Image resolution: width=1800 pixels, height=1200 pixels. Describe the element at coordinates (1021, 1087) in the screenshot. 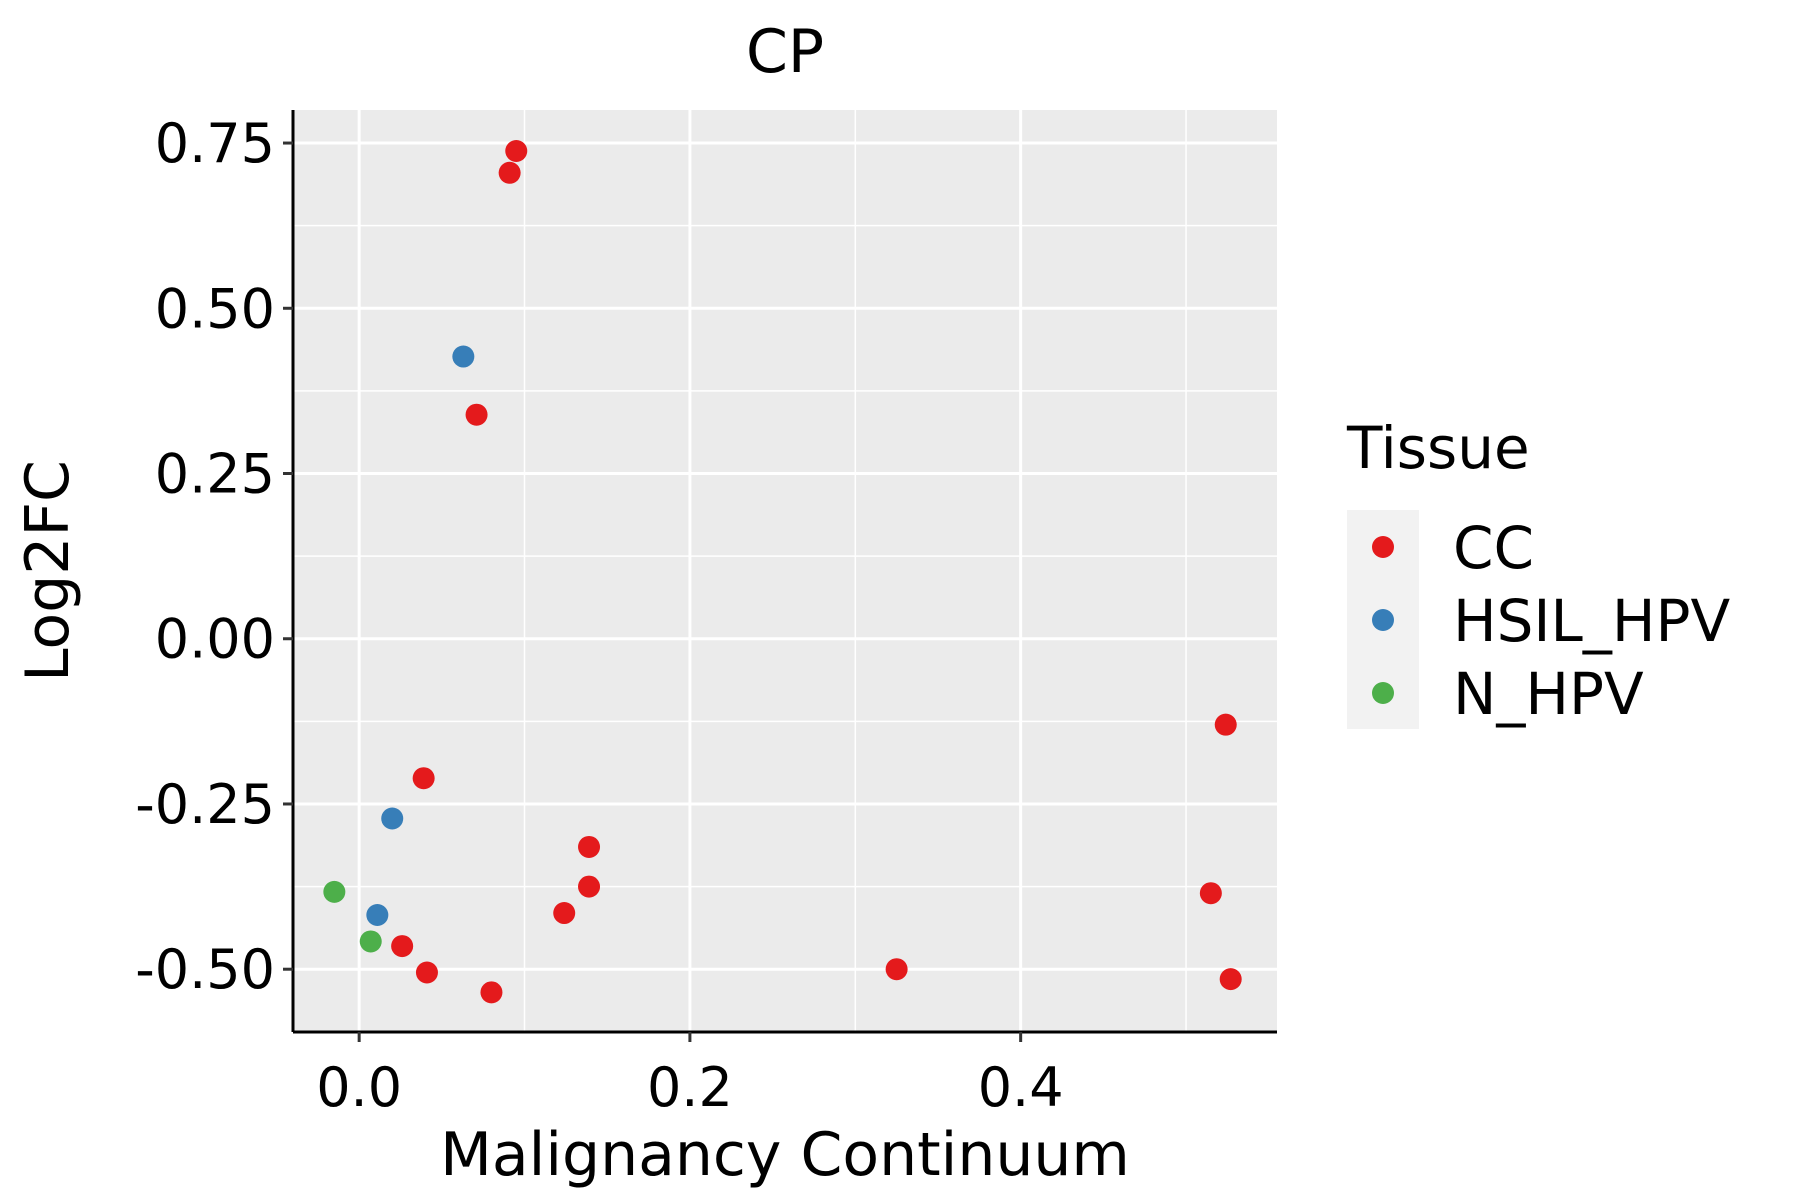

I see `x-tick-label: 0.4` at that location.